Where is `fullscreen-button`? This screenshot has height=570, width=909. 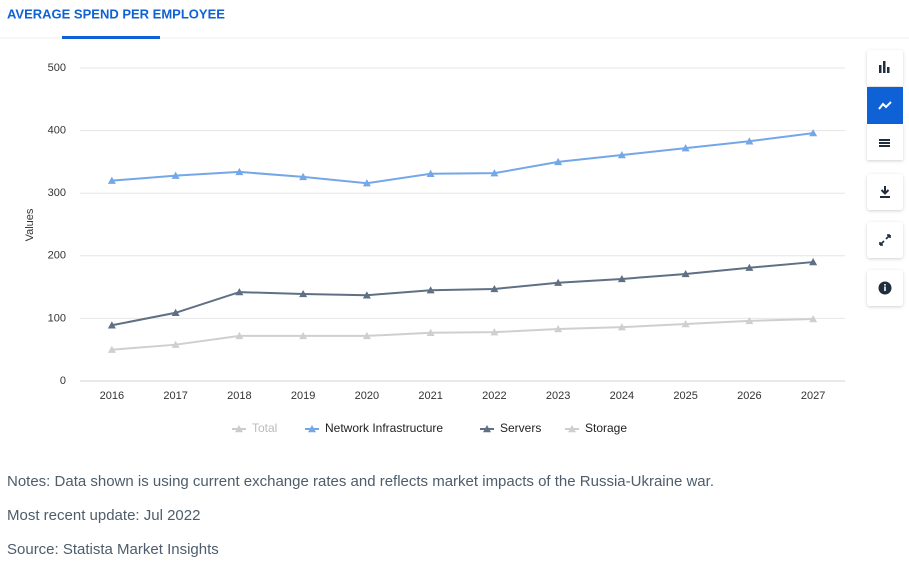
fullscreen-button is located at coordinates (885, 240).